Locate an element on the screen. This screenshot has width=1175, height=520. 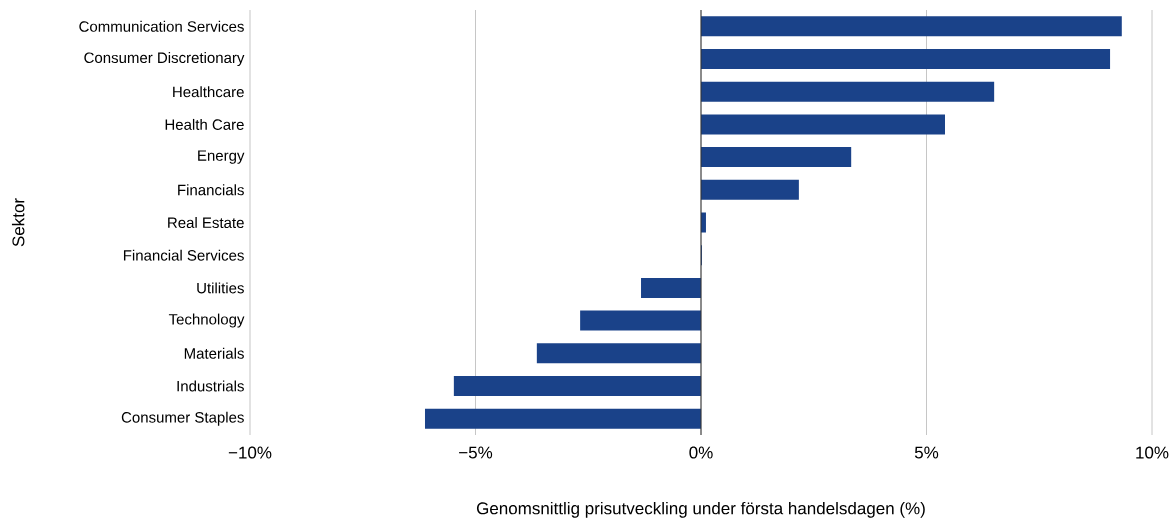
y-tick-label: Energy is located at coordinates (221, 157).